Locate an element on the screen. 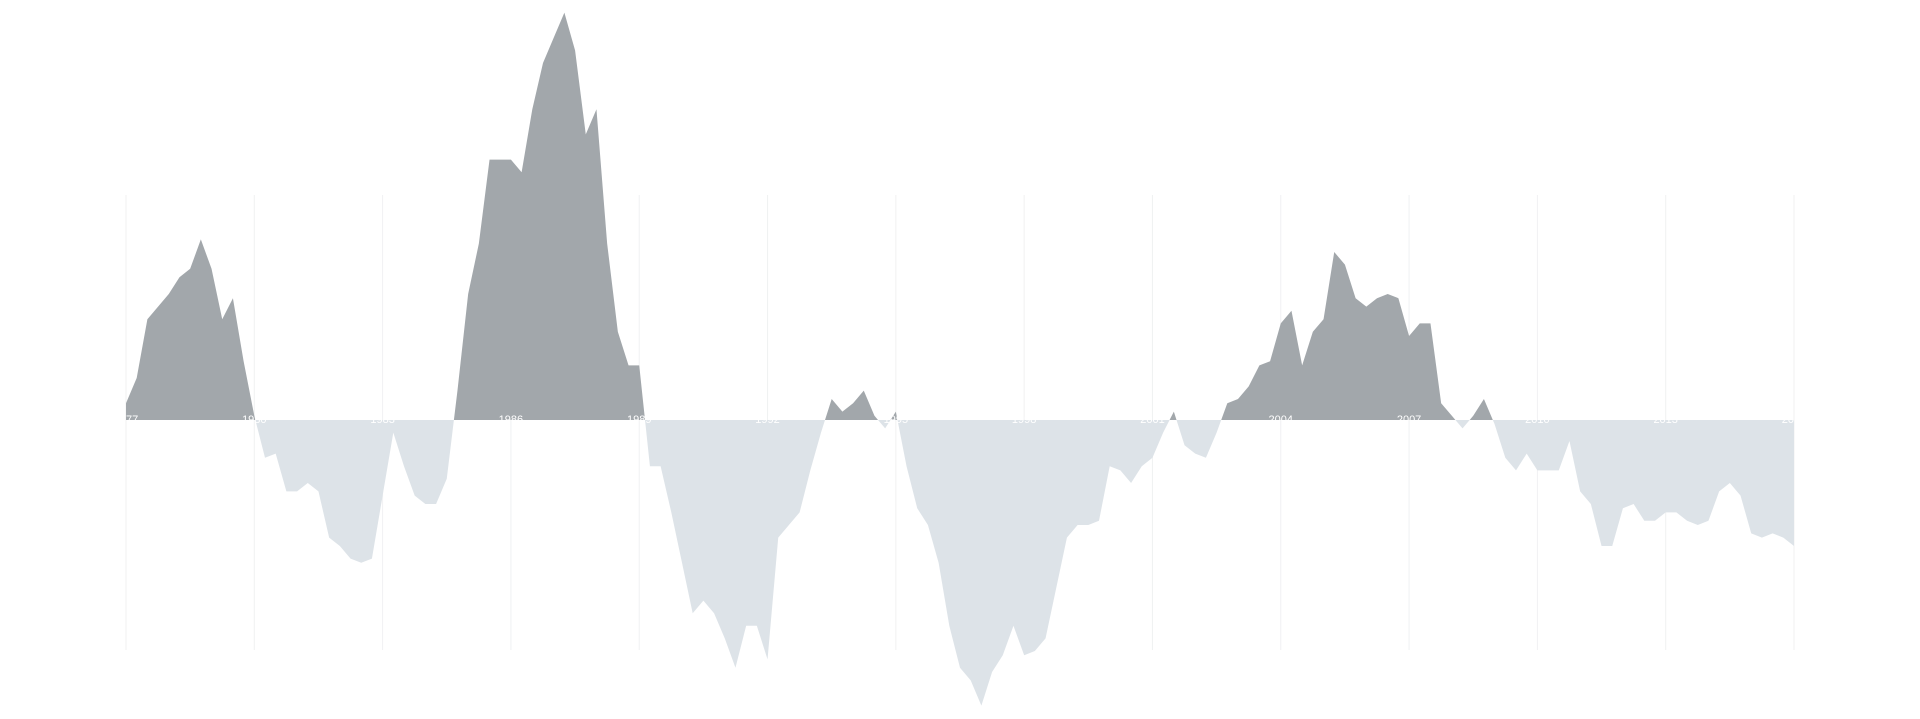 The height and width of the screenshot is (719, 1920). x-tick-label: 1992 is located at coordinates (767, 420).